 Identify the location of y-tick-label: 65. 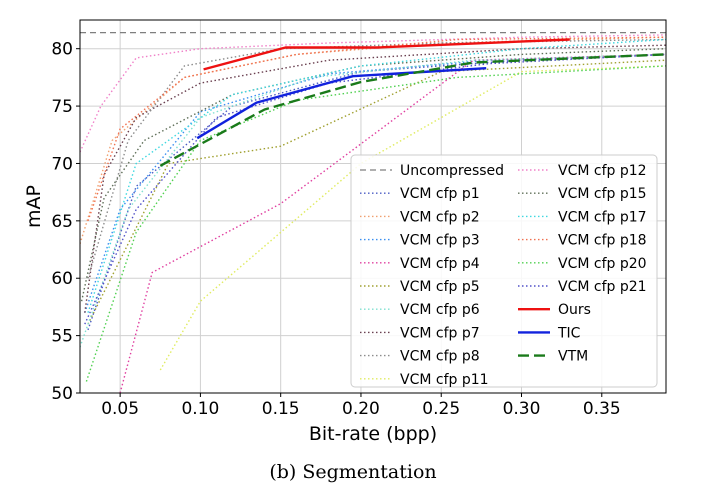
(62, 222).